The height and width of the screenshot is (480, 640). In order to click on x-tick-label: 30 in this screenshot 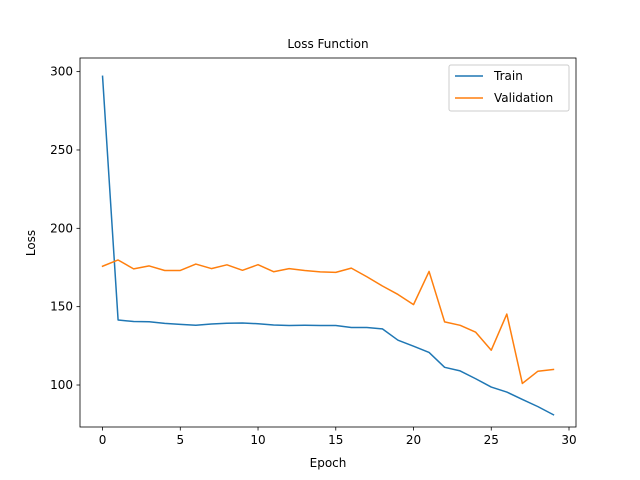, I will do `click(568, 440)`.